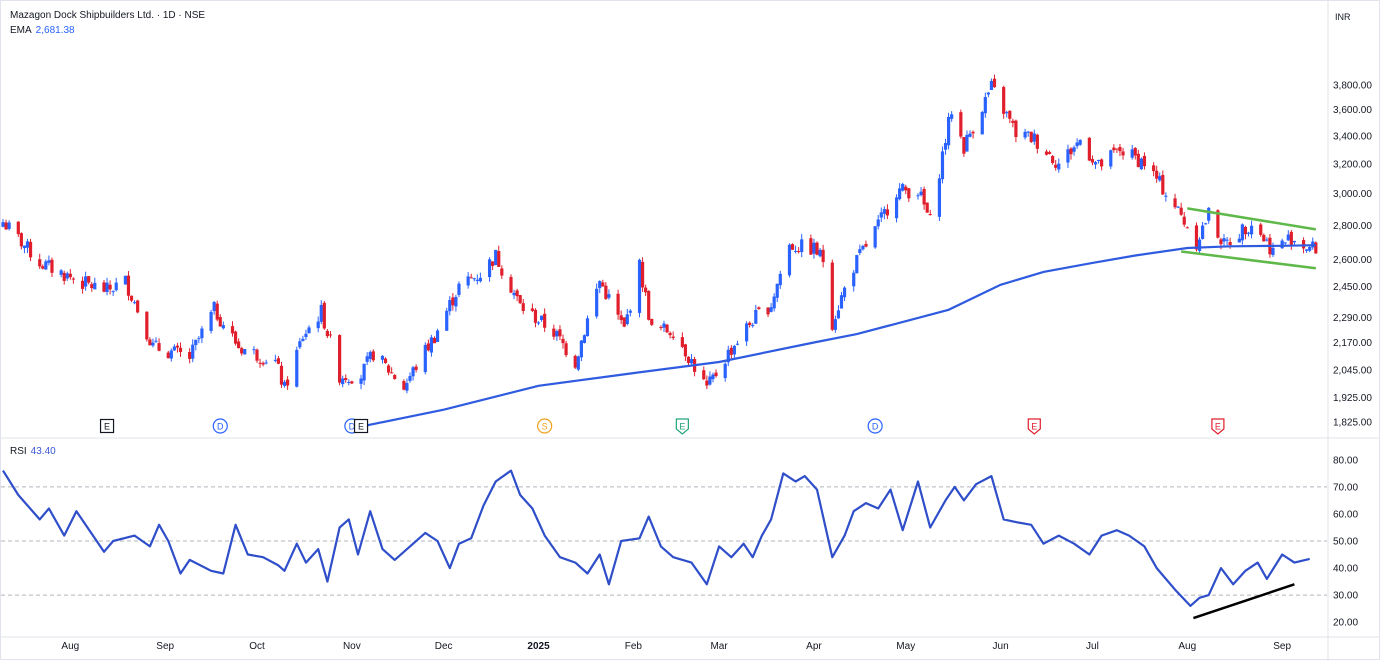 This screenshot has height=661, width=1380. What do you see at coordinates (719, 646) in the screenshot?
I see `time-tick-label: Mar` at bounding box center [719, 646].